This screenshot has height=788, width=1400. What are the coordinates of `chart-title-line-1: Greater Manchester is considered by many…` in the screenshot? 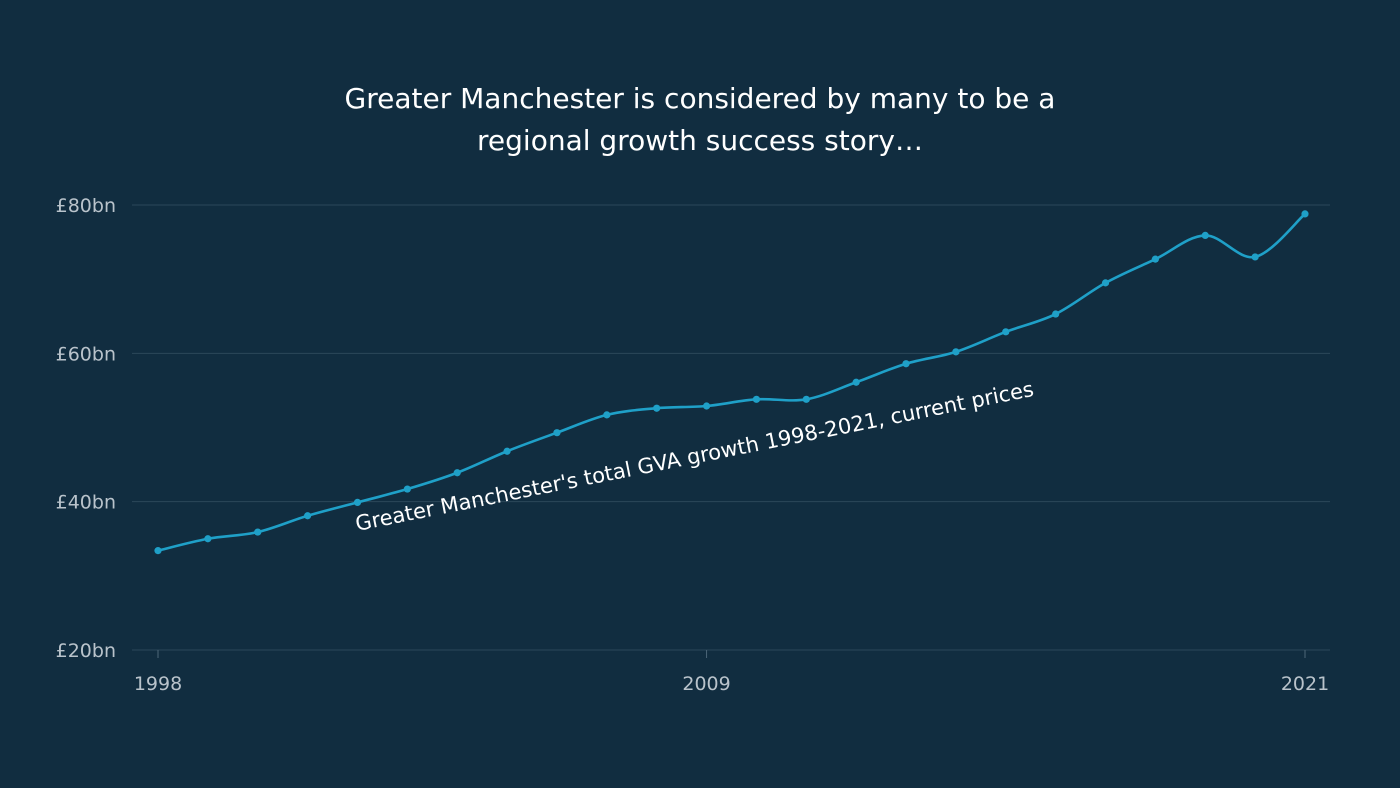 It's located at (700, 98).